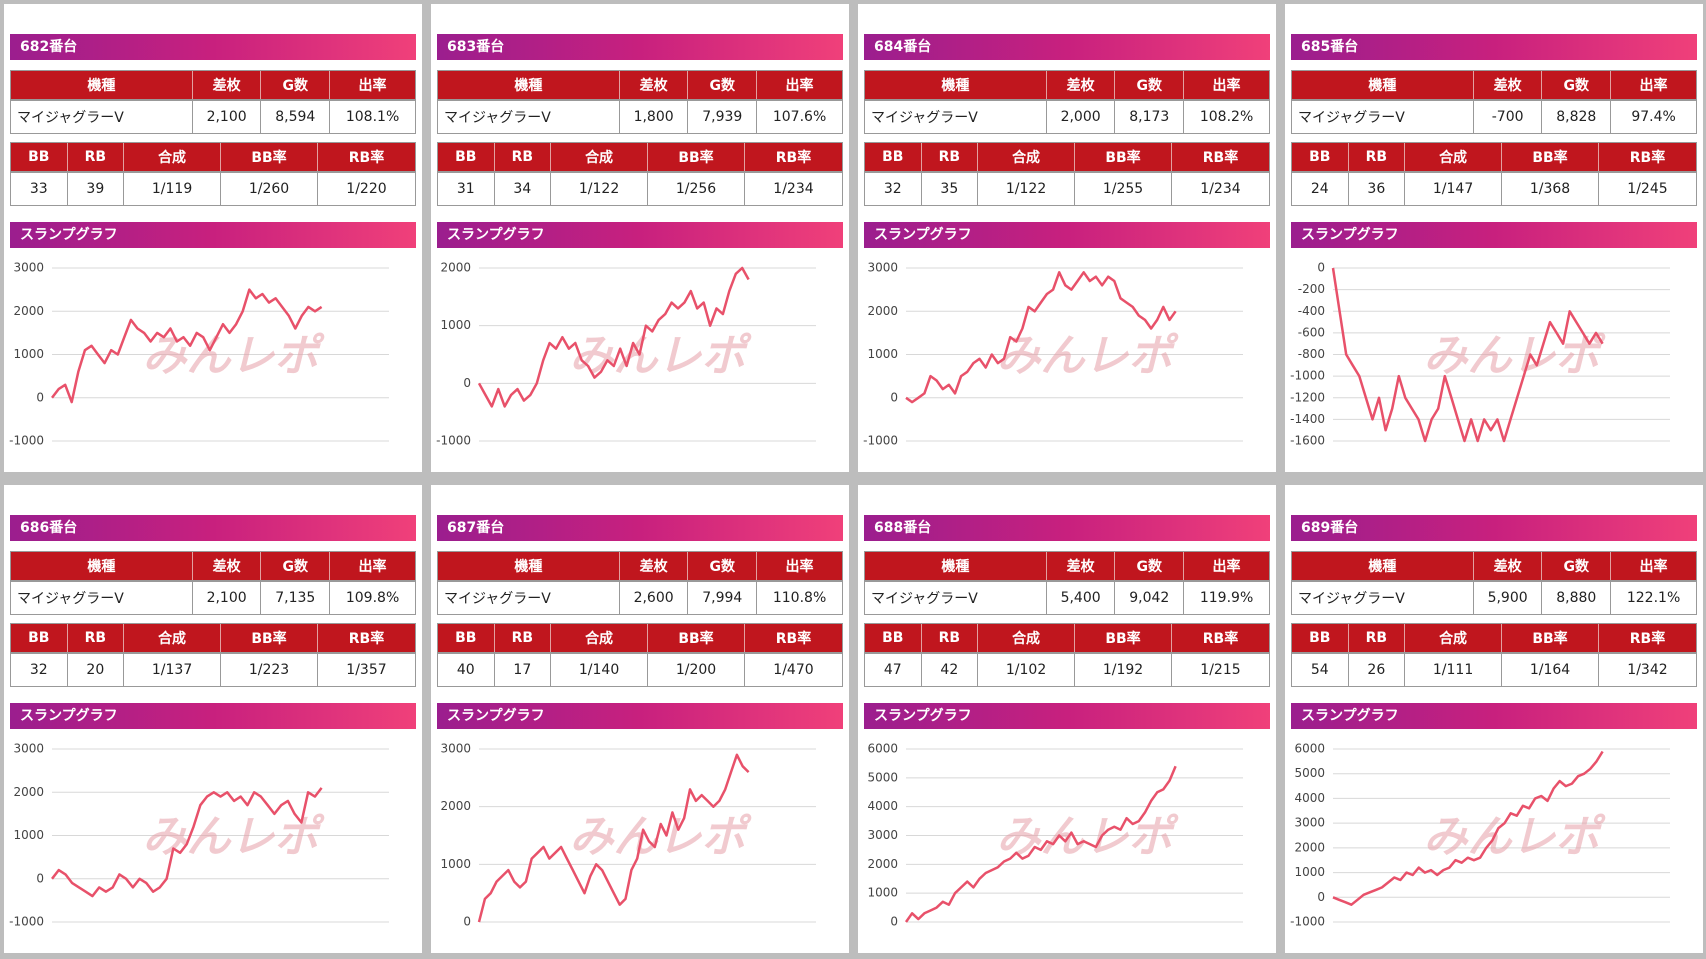 The image size is (1706, 959). Describe the element at coordinates (1067, 117) in the screenshot. I see `table-row: マイジャグラーV 2,000 8,173 108.2%` at that location.